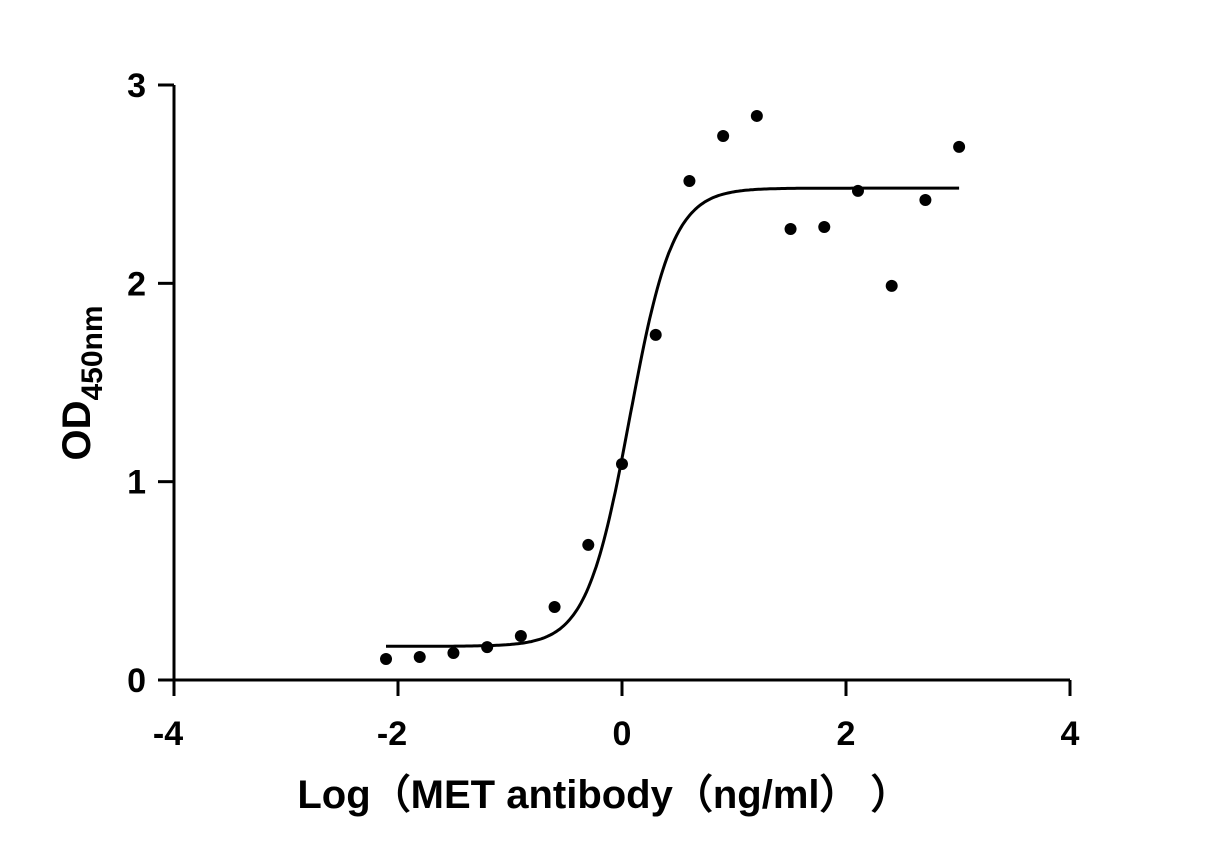 The height and width of the screenshot is (863, 1206). I want to click on x-tick-label: 0, so click(622, 734).